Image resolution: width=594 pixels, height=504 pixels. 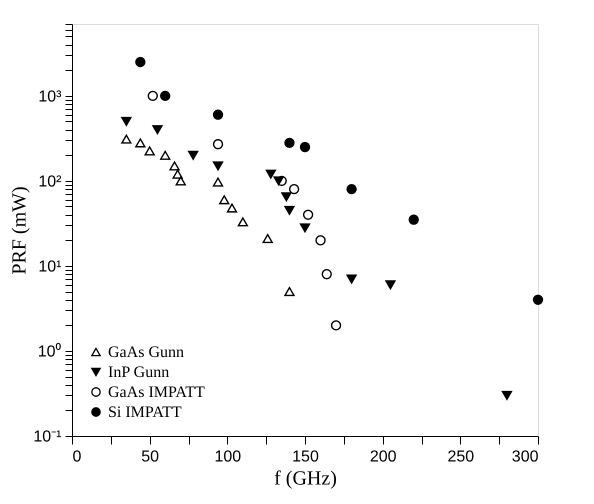 I want to click on y-tick-label: 10³, so click(x=50, y=97).